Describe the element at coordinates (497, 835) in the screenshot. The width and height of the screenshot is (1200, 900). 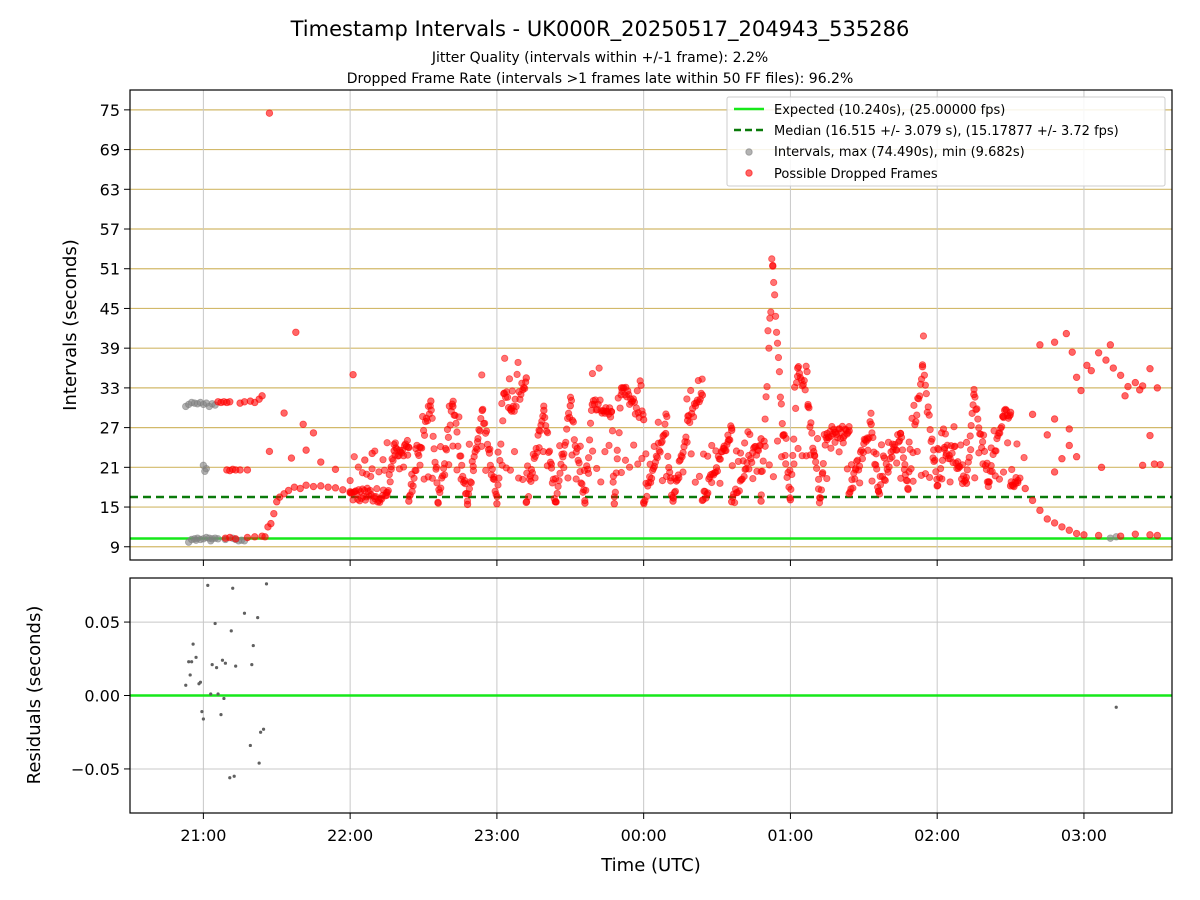
I see `x-tick-label: 23:00` at that location.